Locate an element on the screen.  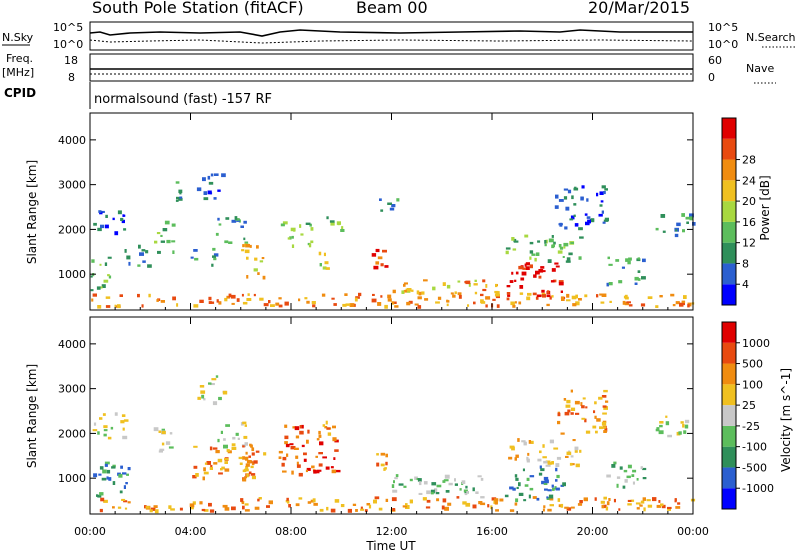
nsky-tick-high: 10^5 is located at coordinates (68, 27).